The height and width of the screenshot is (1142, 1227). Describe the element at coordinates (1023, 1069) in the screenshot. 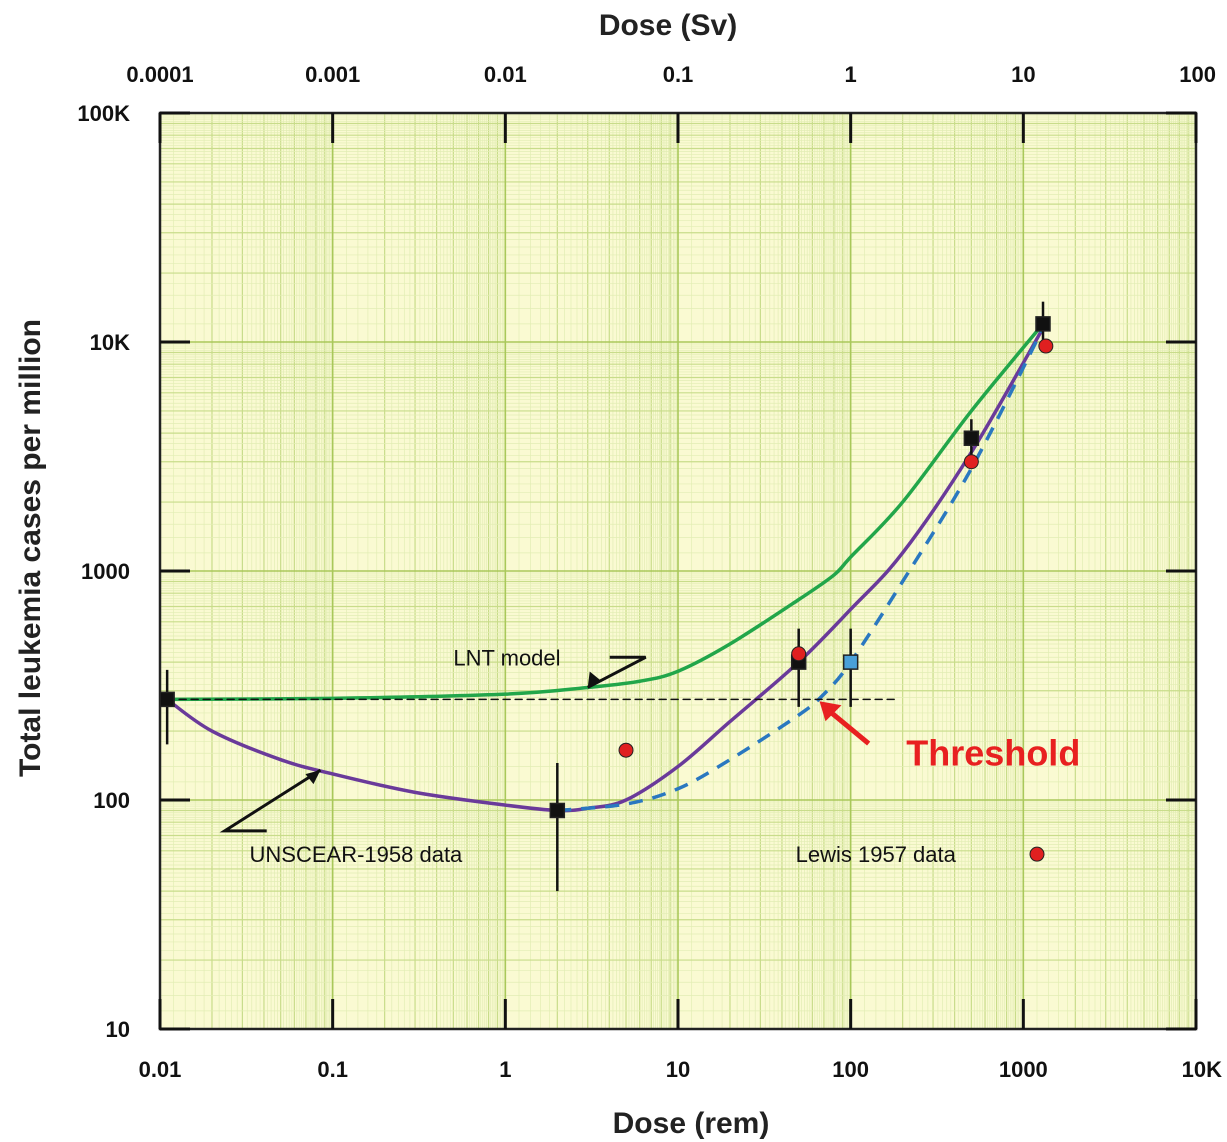

I see `x-tick-label: 1000` at that location.